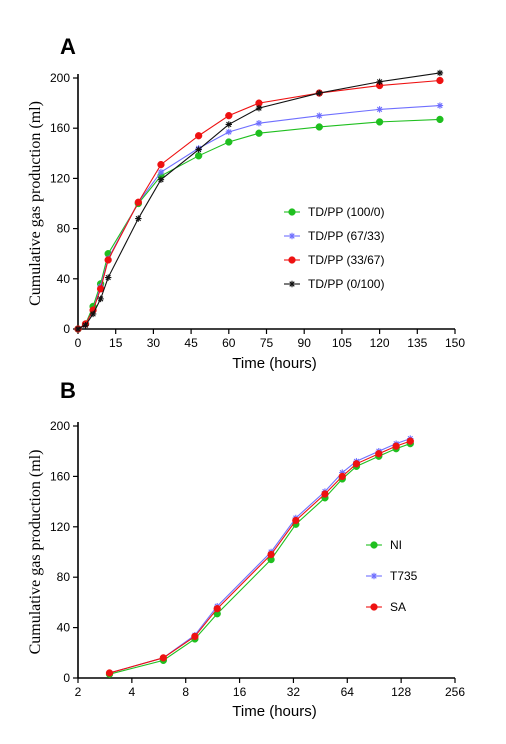 The image size is (506, 744). I want to click on x-tick-label: 120, so click(380, 343).